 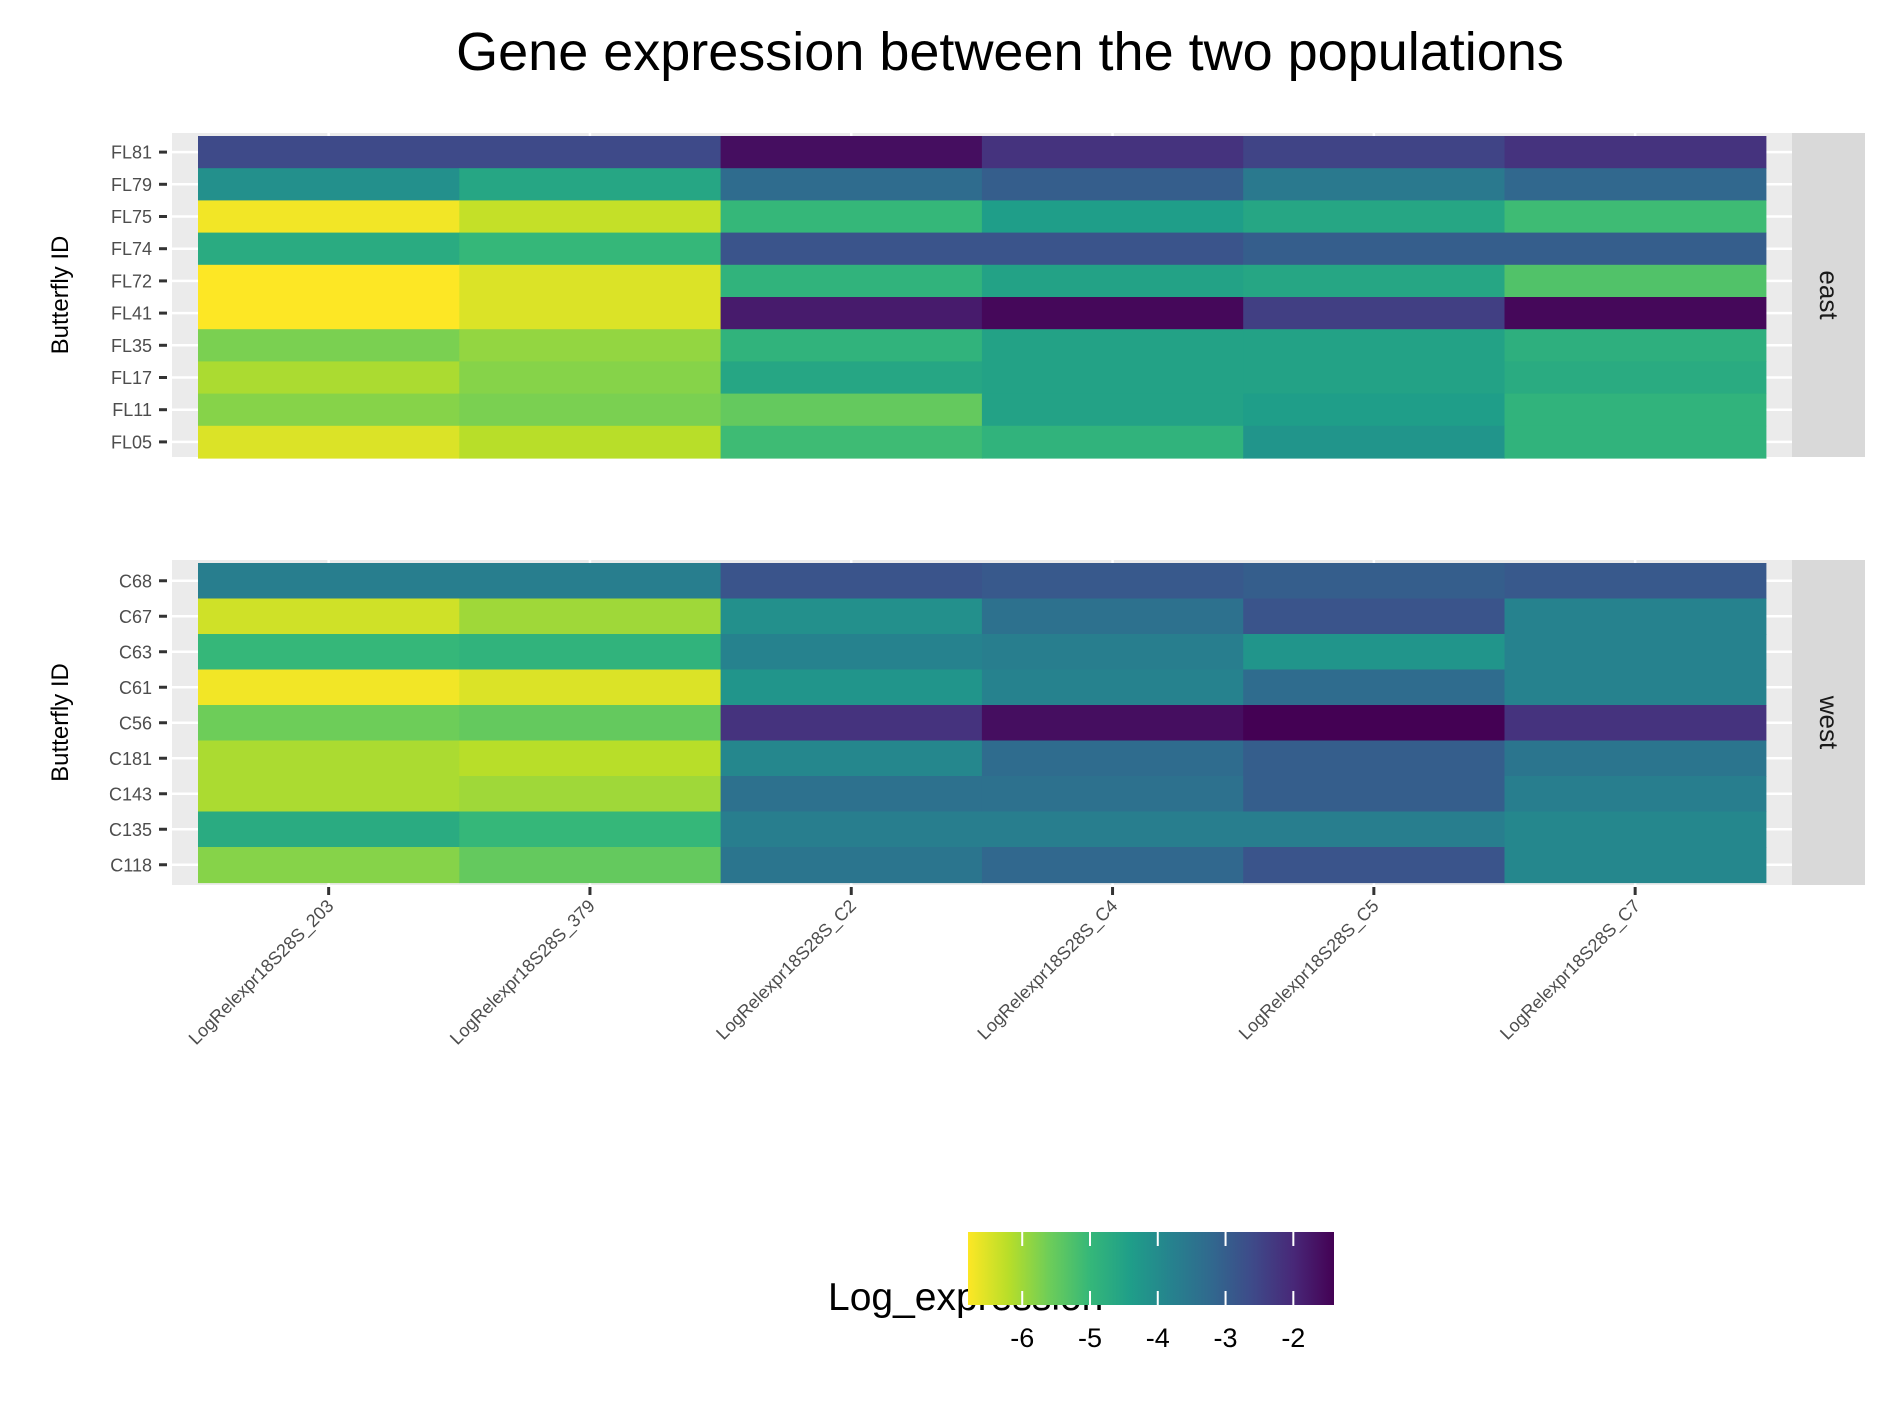 What do you see at coordinates (130, 830) in the screenshot?
I see `y-tick-label: C135` at bounding box center [130, 830].